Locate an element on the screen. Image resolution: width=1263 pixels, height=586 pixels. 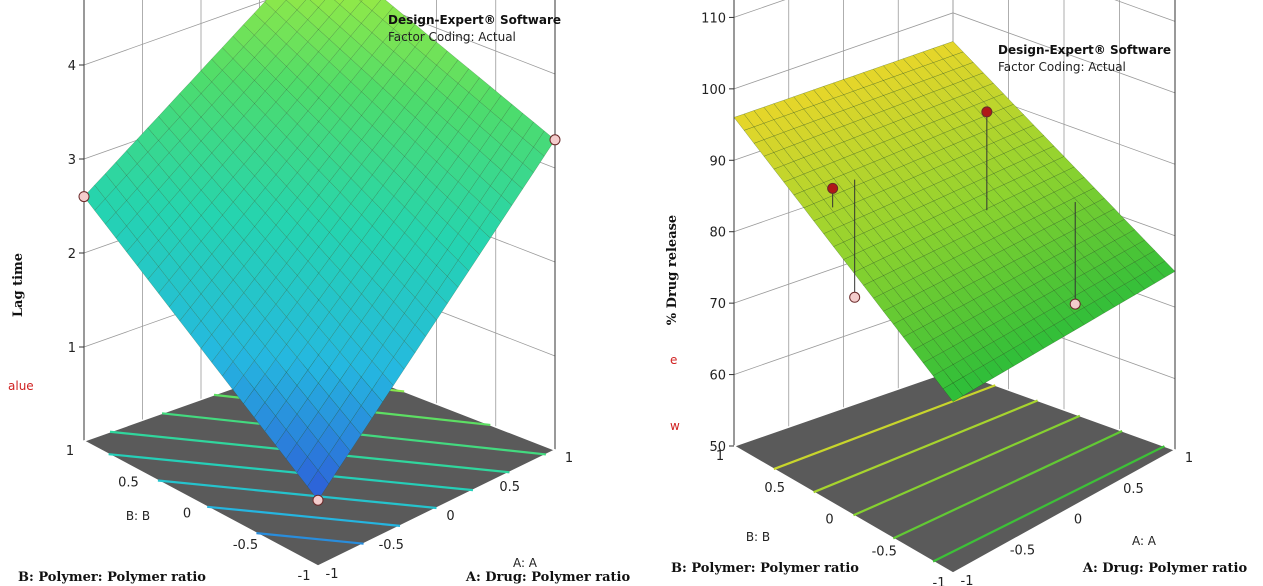
legend-fragment: alue is located at coordinates (21, 386).